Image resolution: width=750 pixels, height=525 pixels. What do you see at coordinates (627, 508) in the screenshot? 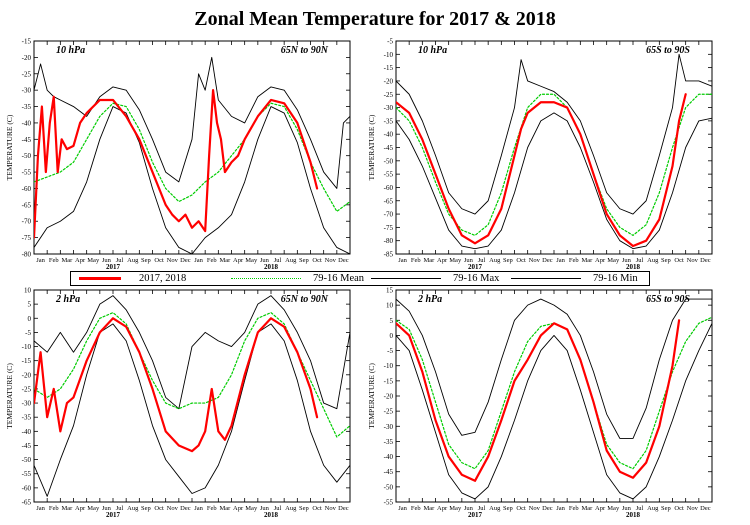
I see `month-label: Jun` at bounding box center [627, 508].